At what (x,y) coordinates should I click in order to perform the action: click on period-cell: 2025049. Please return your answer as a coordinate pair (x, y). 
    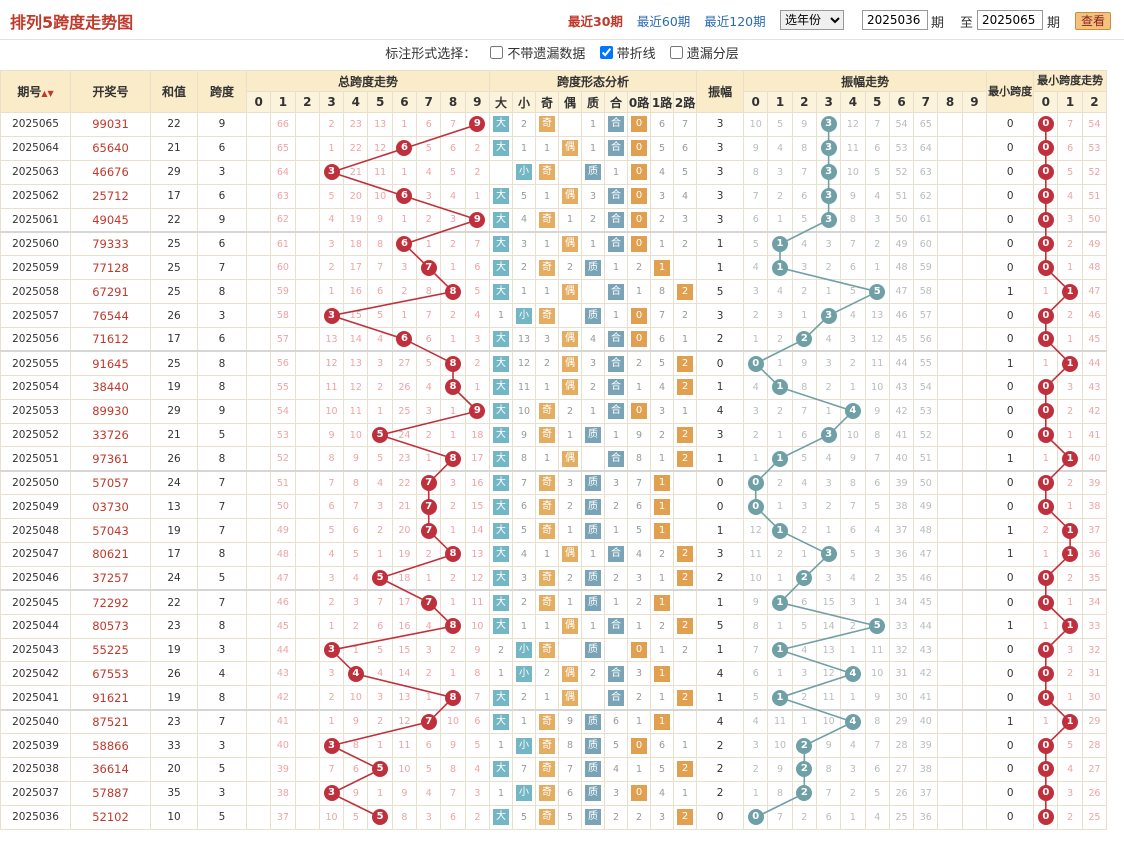
    Looking at the image, I should click on (35, 507).